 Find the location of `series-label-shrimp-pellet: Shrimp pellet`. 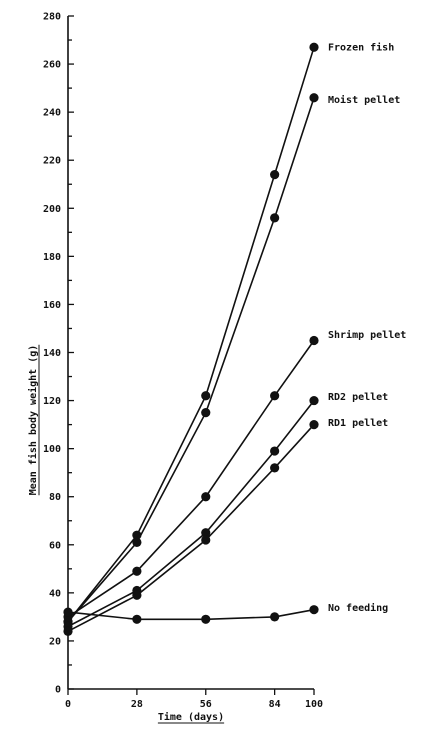

series-label-shrimp-pellet: Shrimp pellet is located at coordinates (367, 335).